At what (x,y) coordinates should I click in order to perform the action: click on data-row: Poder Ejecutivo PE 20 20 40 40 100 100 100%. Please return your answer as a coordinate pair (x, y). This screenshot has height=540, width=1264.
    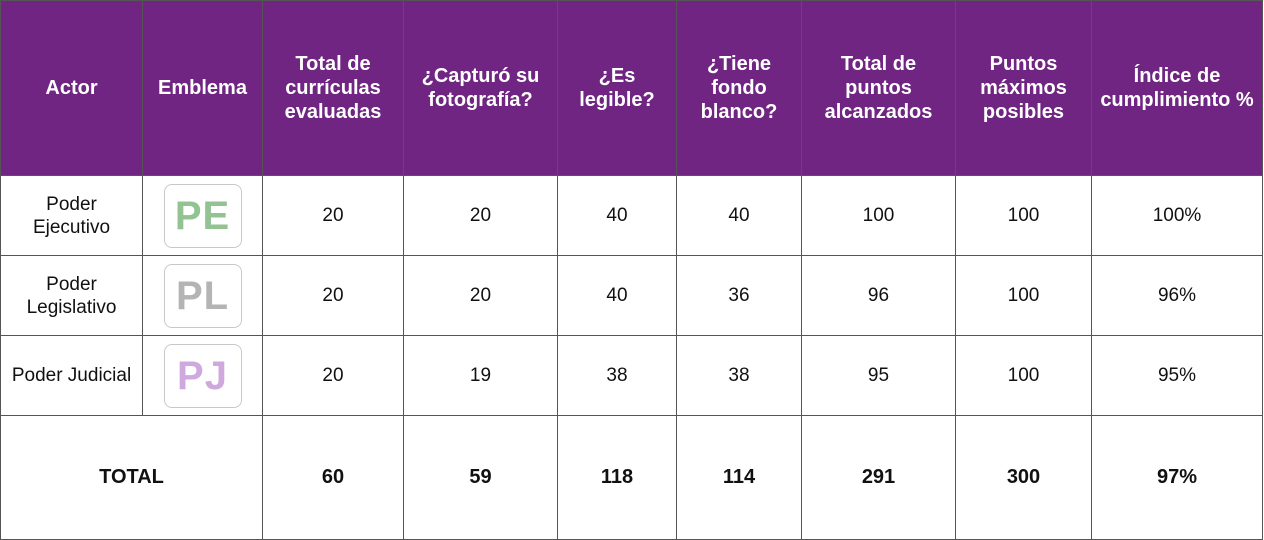
    Looking at the image, I should click on (631, 215).